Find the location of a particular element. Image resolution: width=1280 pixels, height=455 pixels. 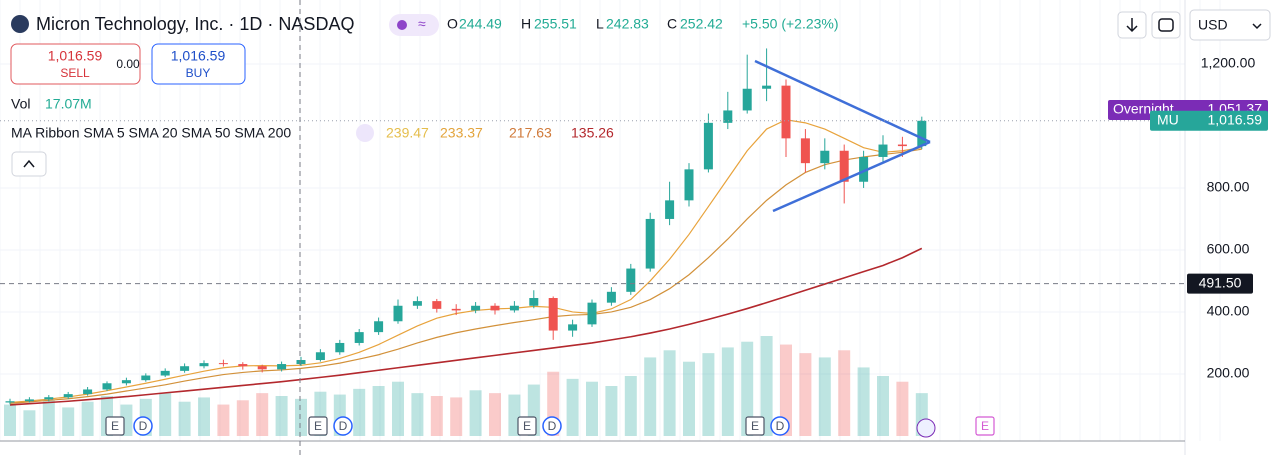

currency: USD is located at coordinates (1213, 25).